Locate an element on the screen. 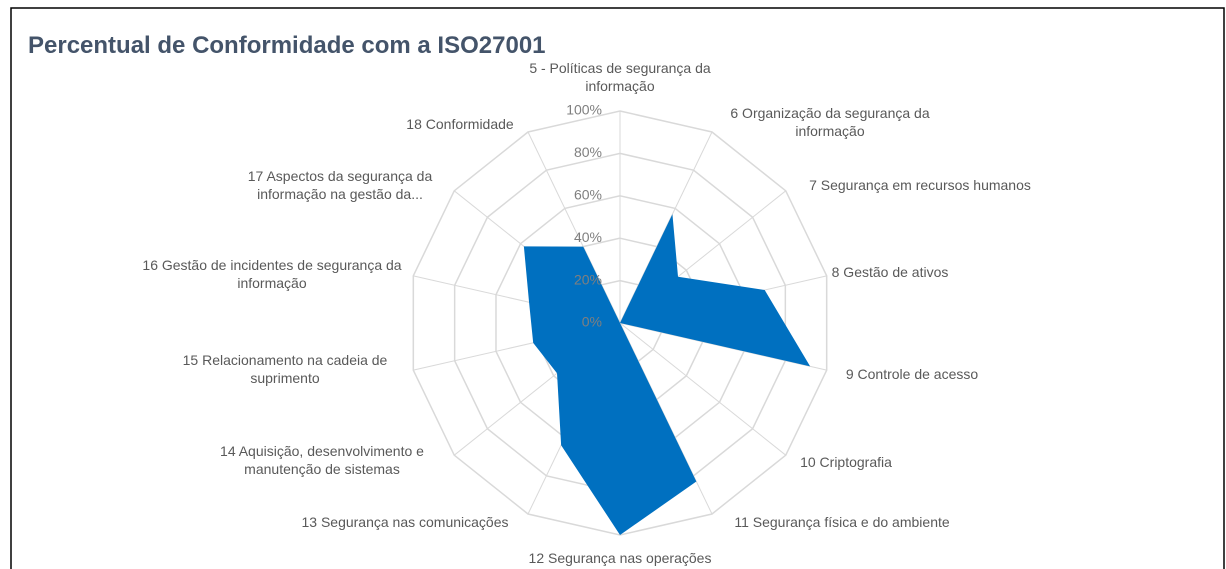  data-area is located at coordinates (667, 374).